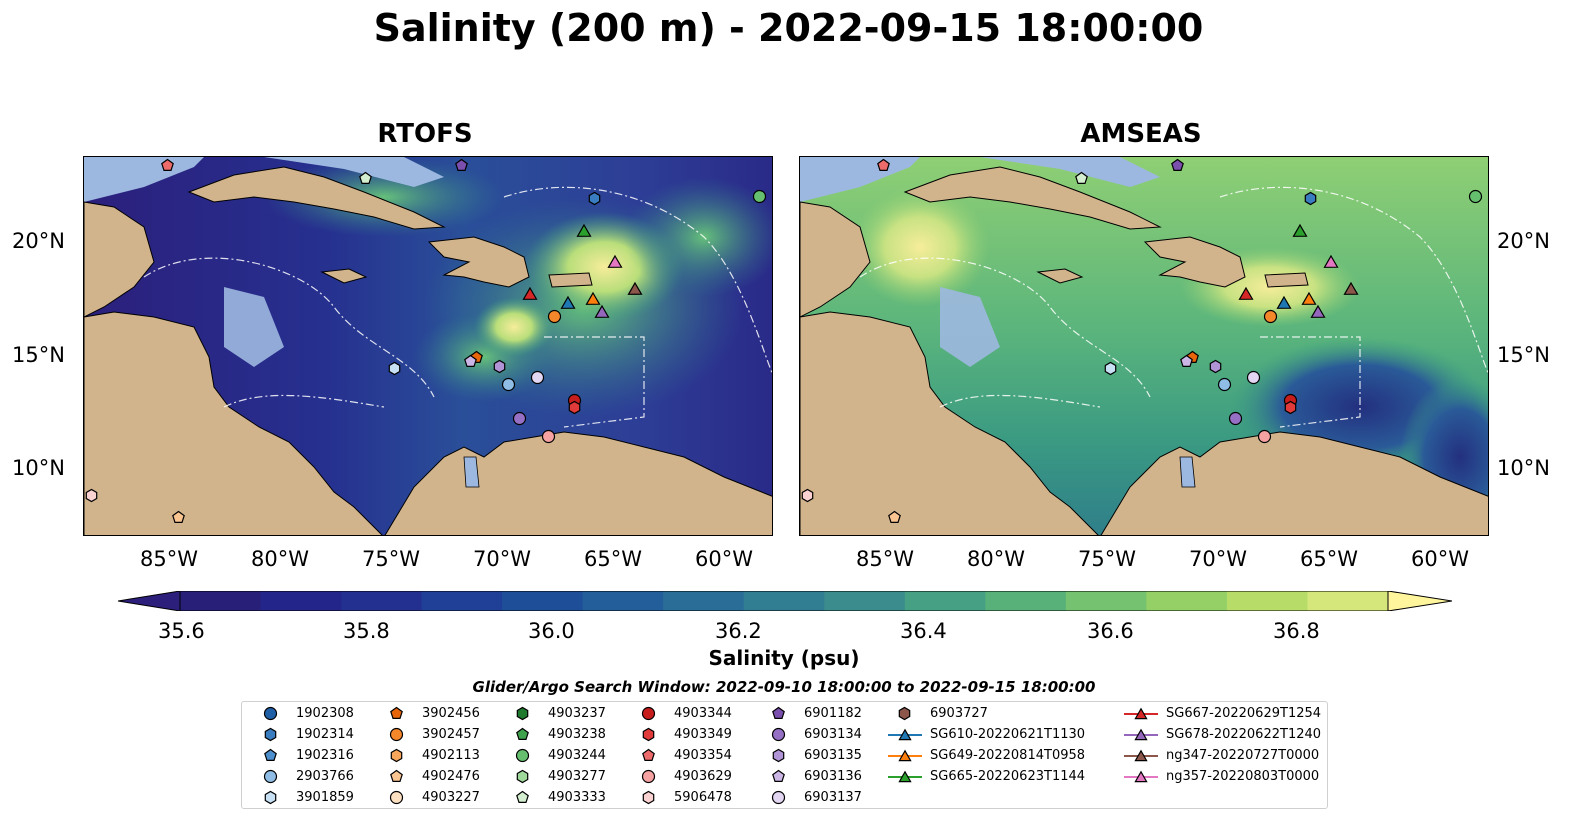 The image size is (1577, 826). What do you see at coordinates (784, 658) in the screenshot?
I see `colorbar-label: Salinity (psu)` at bounding box center [784, 658].